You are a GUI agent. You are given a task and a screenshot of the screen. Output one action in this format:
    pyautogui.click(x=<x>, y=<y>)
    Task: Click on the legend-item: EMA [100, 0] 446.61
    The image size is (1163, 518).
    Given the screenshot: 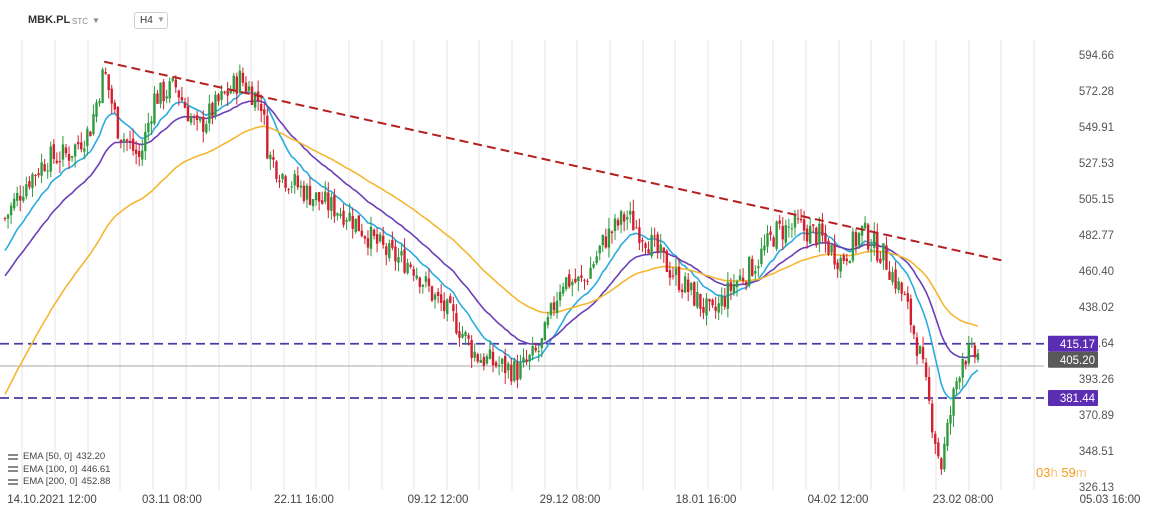 What is the action you would take?
    pyautogui.click(x=59, y=470)
    